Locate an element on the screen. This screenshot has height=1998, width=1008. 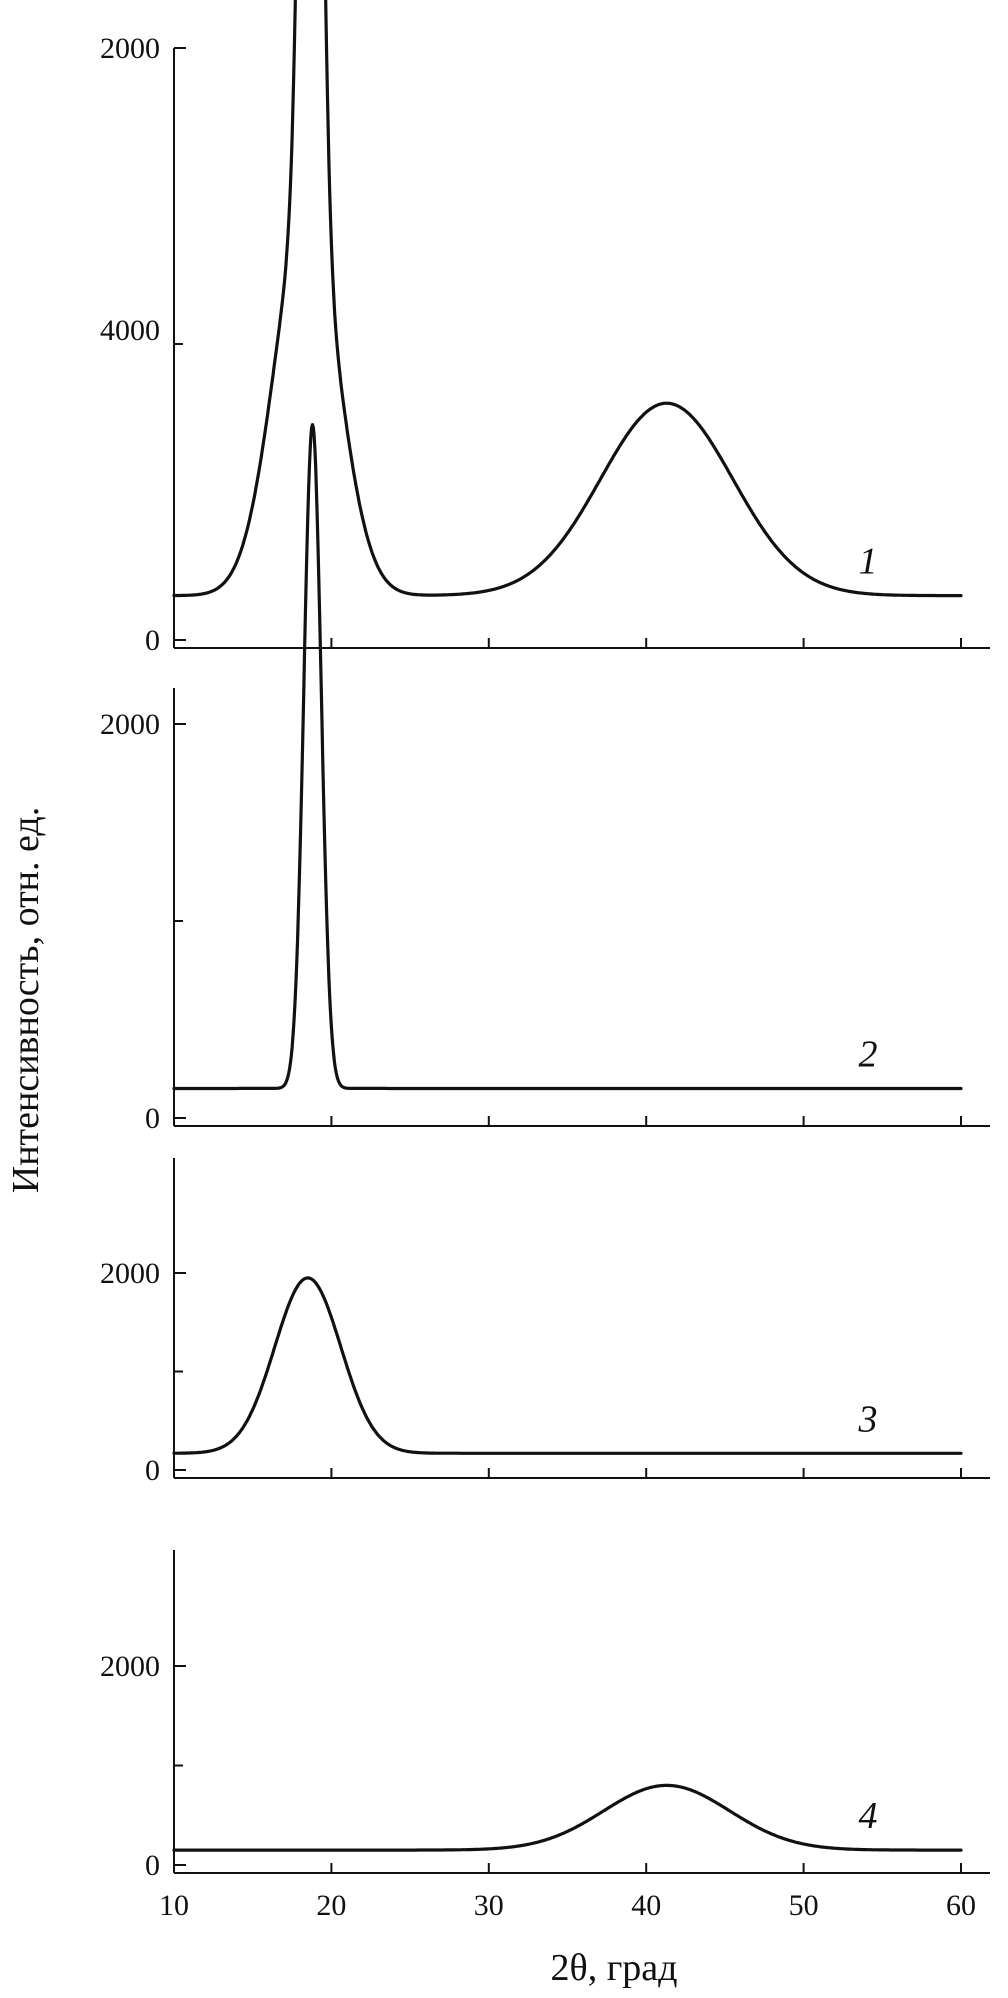
x-tick-label: 30 is located at coordinates (489, 1905).